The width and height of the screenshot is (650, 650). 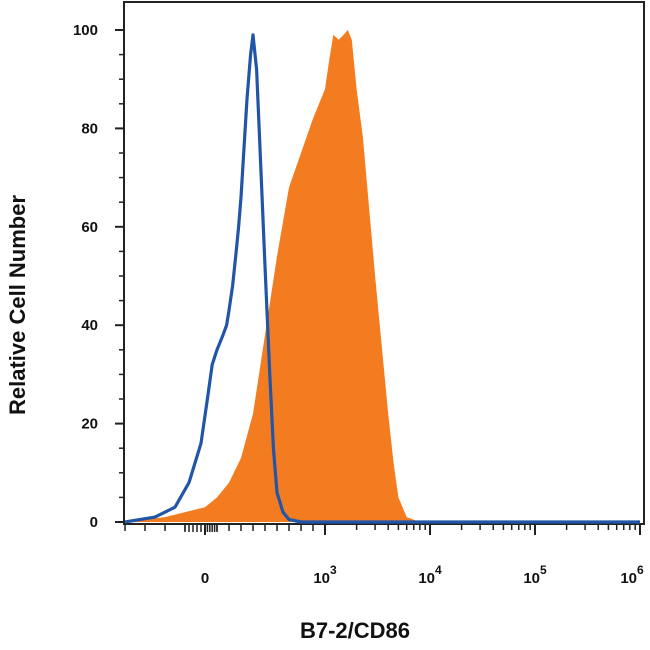 I want to click on x-tick-label: 10³, so click(x=325, y=575).